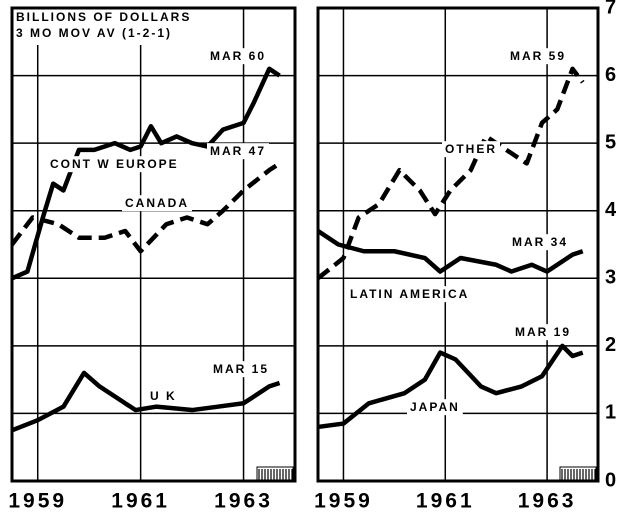  What do you see at coordinates (611, 413) in the screenshot?
I see `y-tick-label: 1` at bounding box center [611, 413].